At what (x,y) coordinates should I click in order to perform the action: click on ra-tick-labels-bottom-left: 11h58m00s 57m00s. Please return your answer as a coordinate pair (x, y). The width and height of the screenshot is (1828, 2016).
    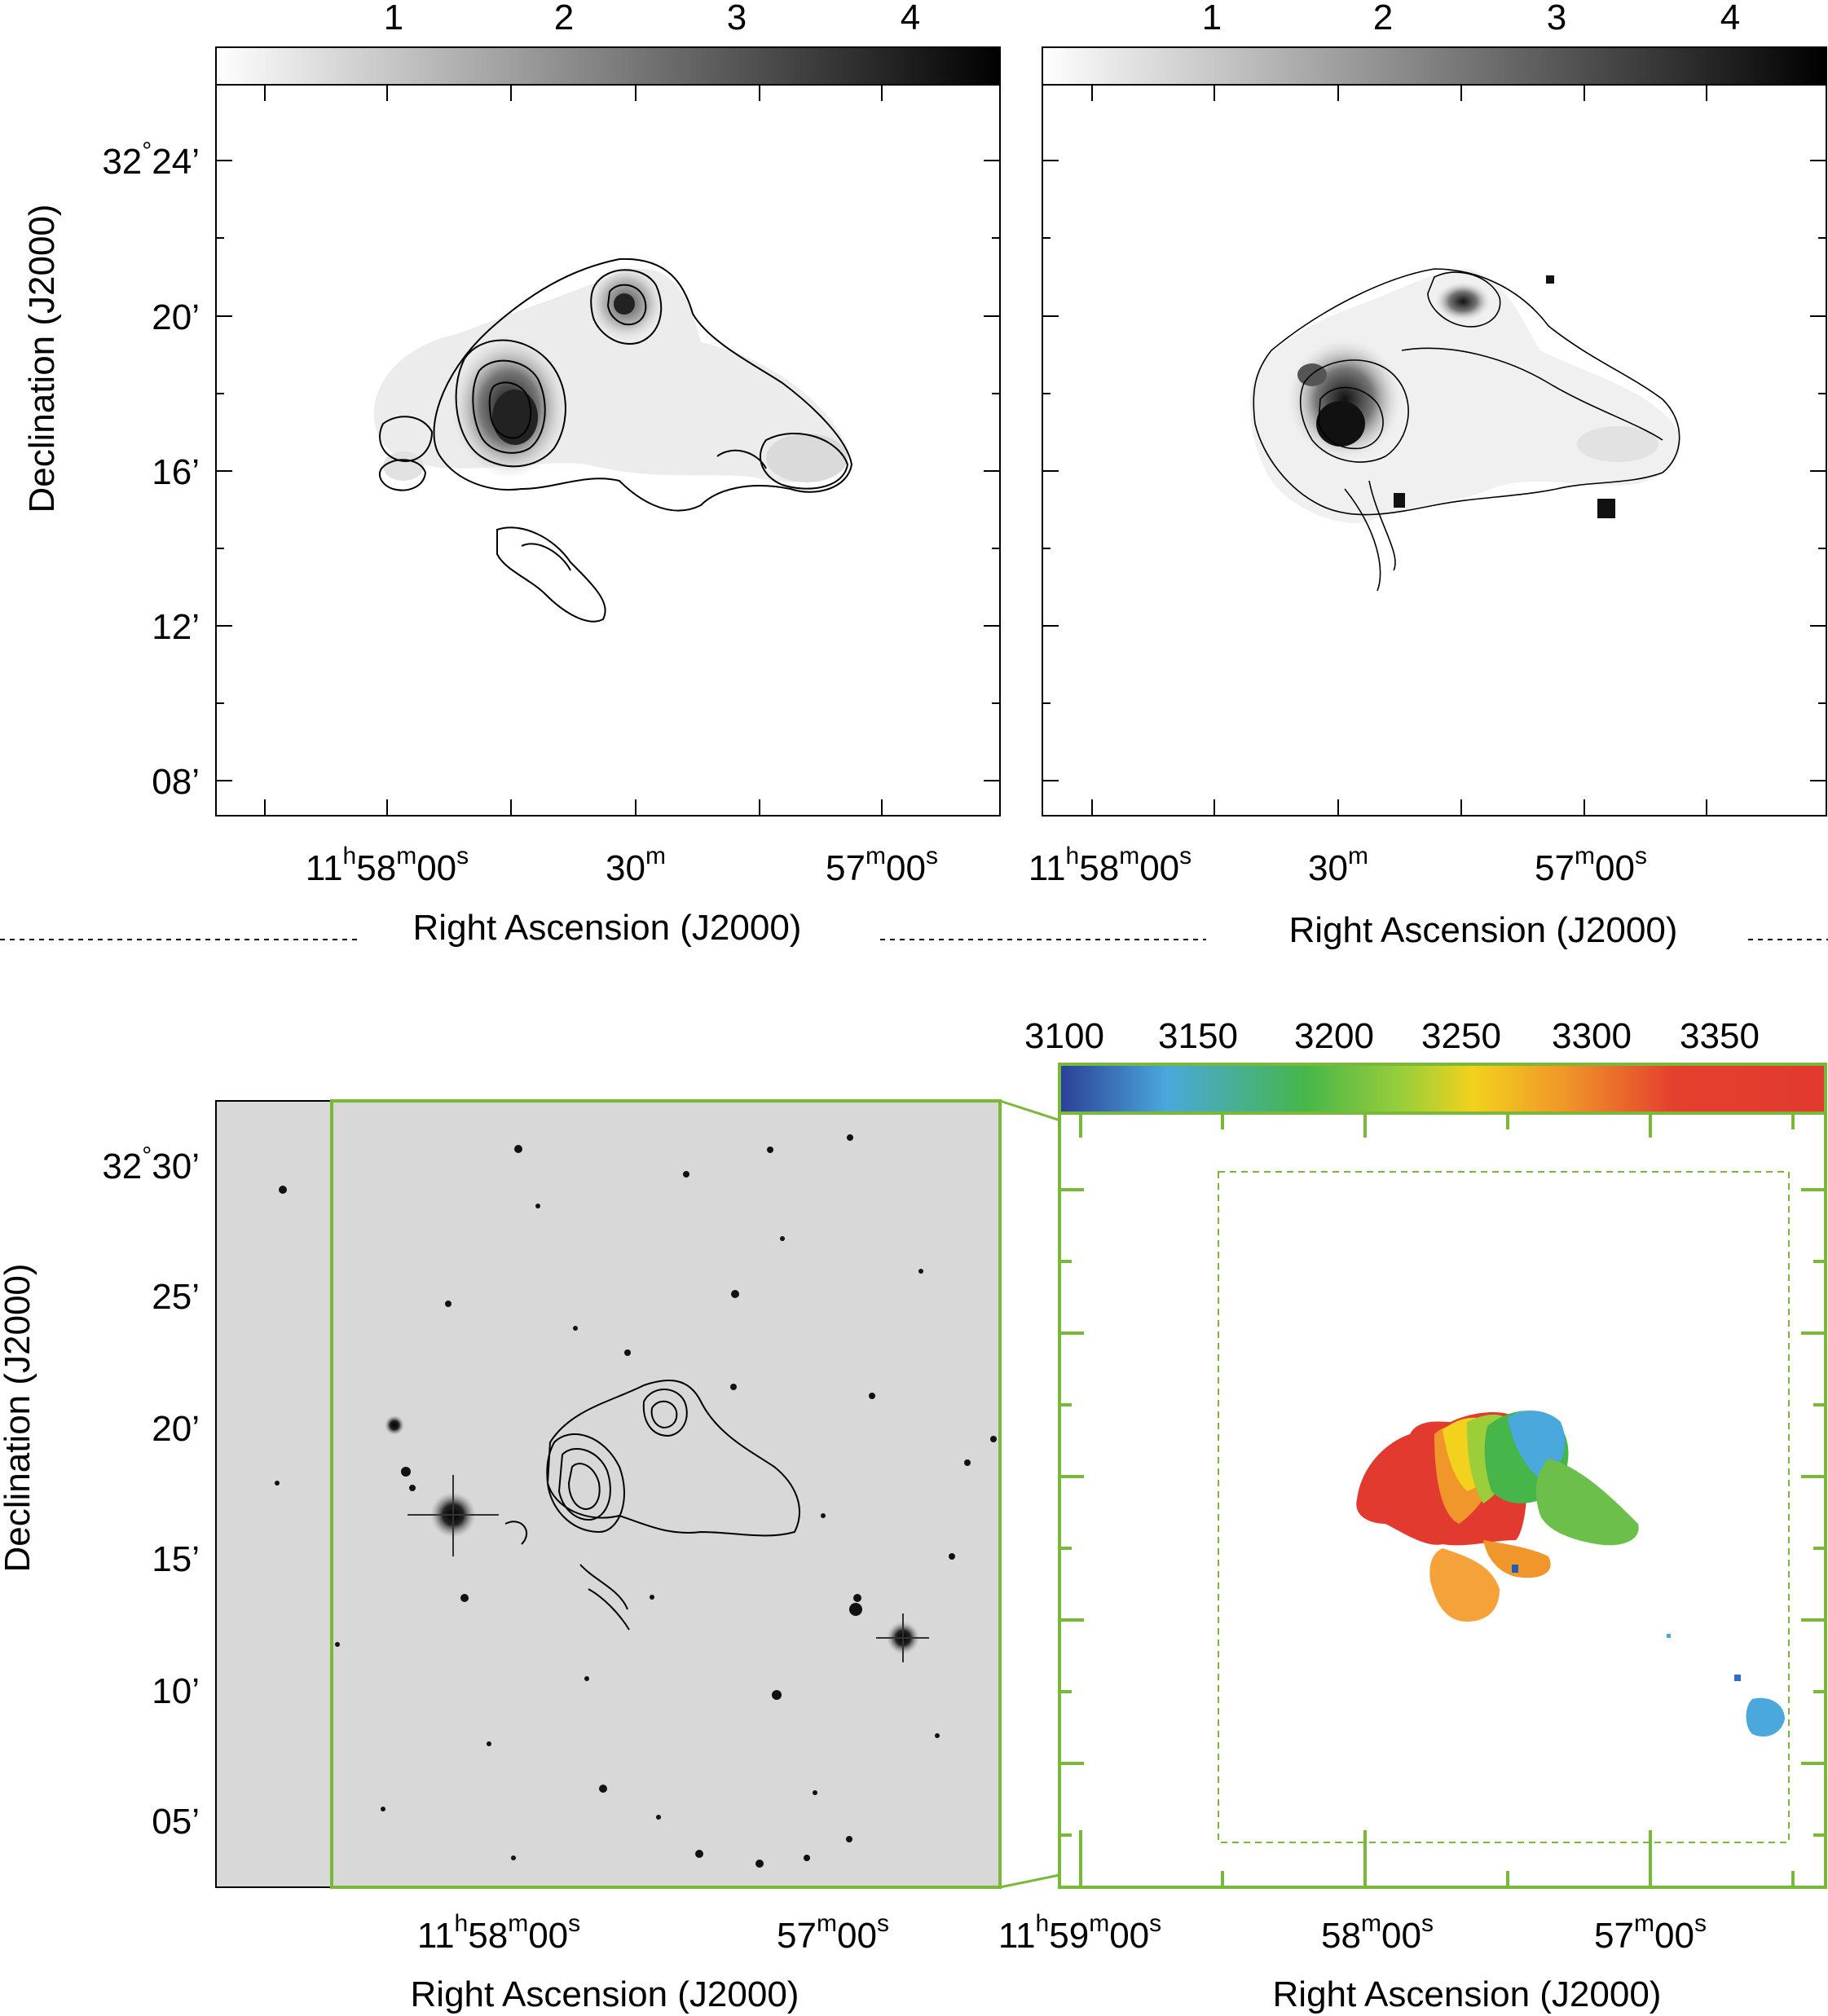
    Looking at the image, I should click on (653, 1933).